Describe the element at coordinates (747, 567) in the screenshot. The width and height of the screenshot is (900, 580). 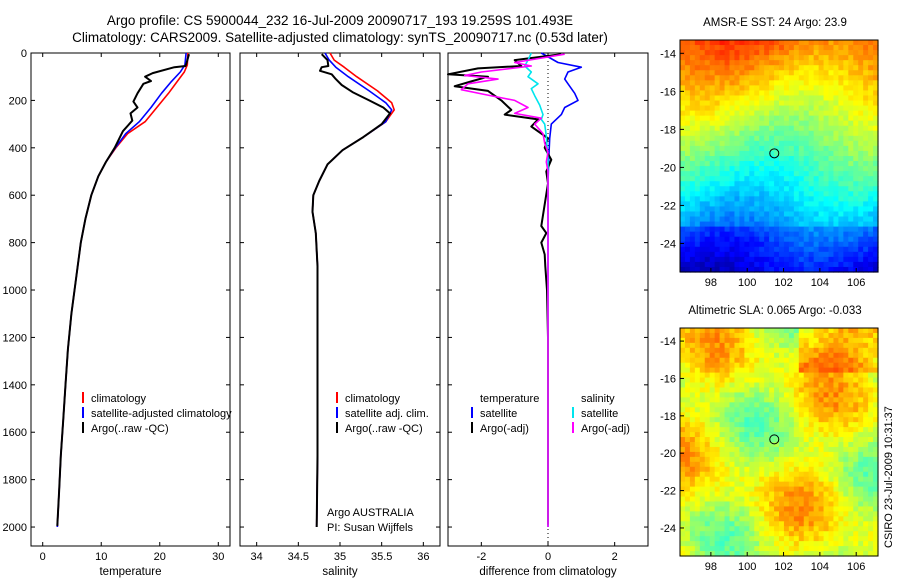
I see `map-x-tick-label: 100` at that location.